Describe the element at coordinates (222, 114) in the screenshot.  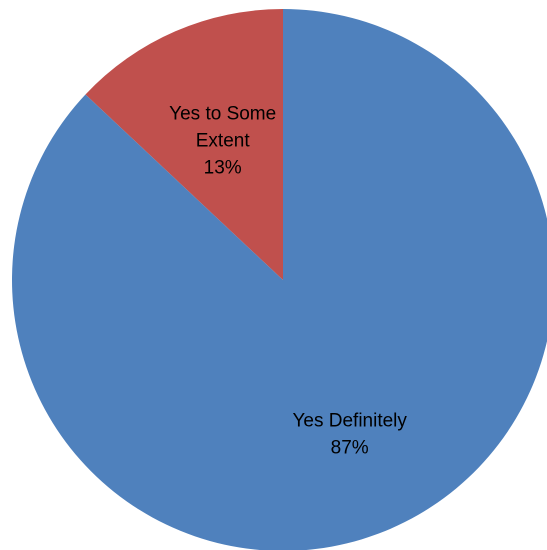
I see `slice-name-line-0-0: Yes to Some` at that location.